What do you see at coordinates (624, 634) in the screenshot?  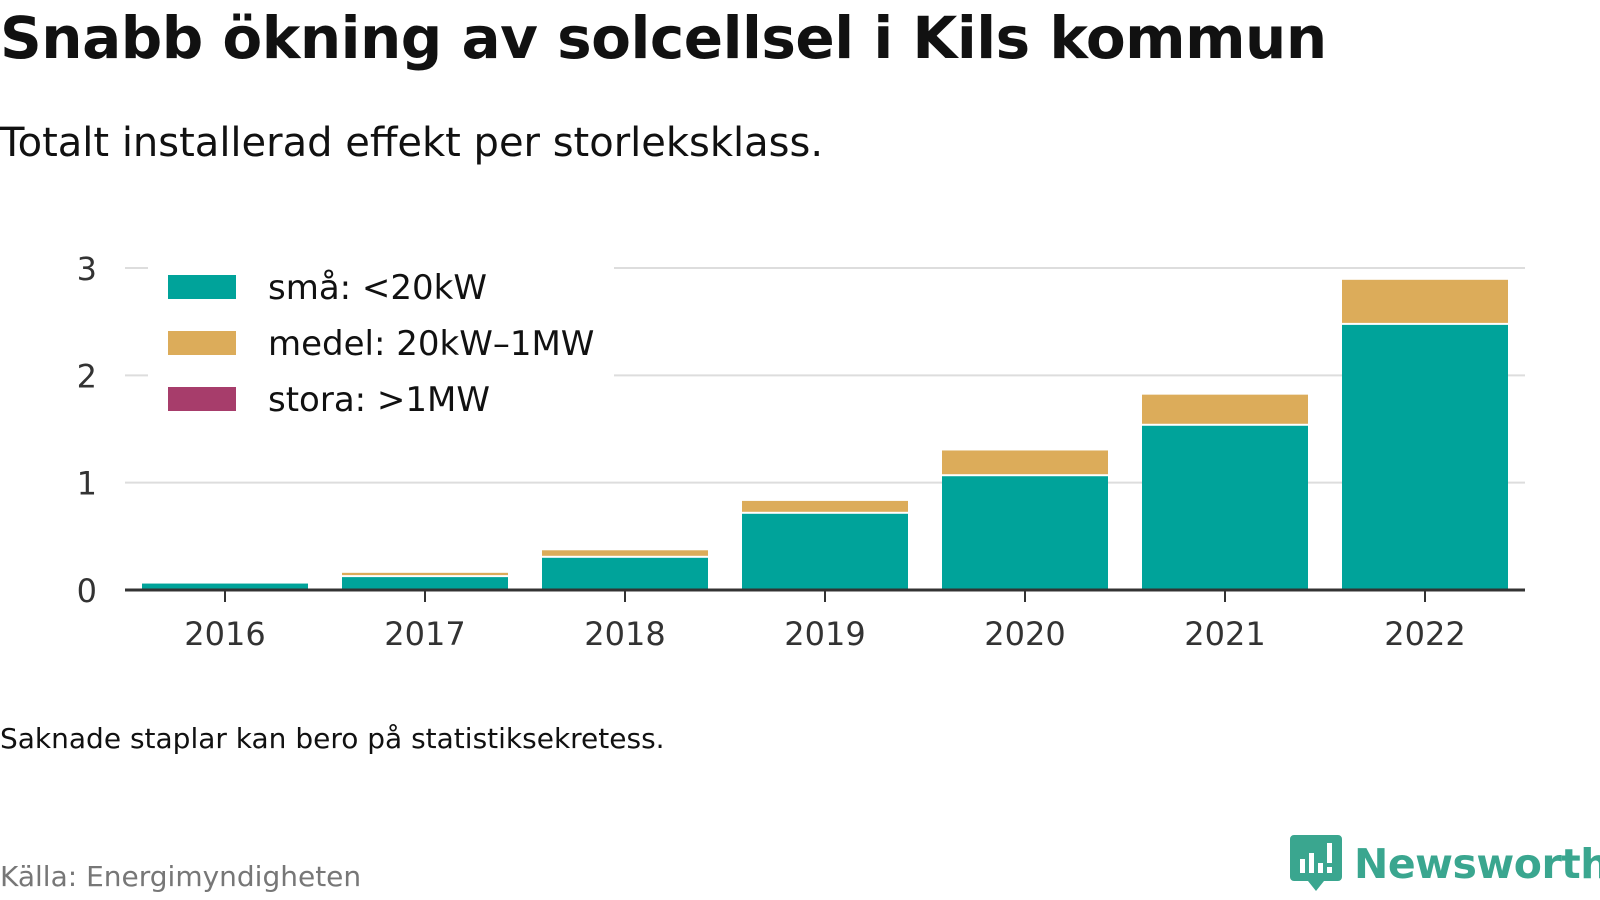 I see `x-tick-label: 2018` at bounding box center [624, 634].